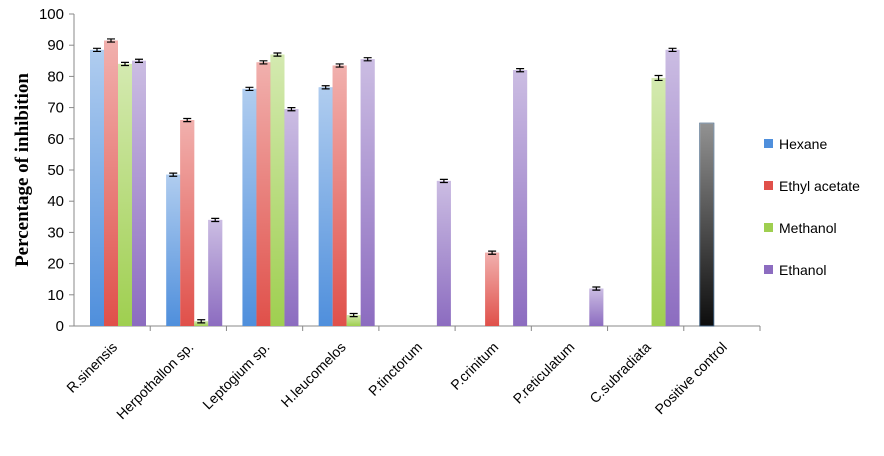  Describe the element at coordinates (22, 170) in the screenshot. I see `y-axis-label: Percentage of inhibition` at that location.